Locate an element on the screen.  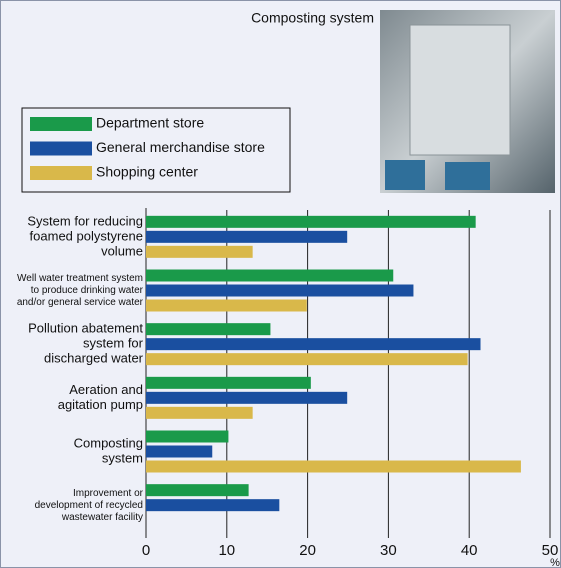
legend-label: General merchandise store is located at coordinates (180, 147).